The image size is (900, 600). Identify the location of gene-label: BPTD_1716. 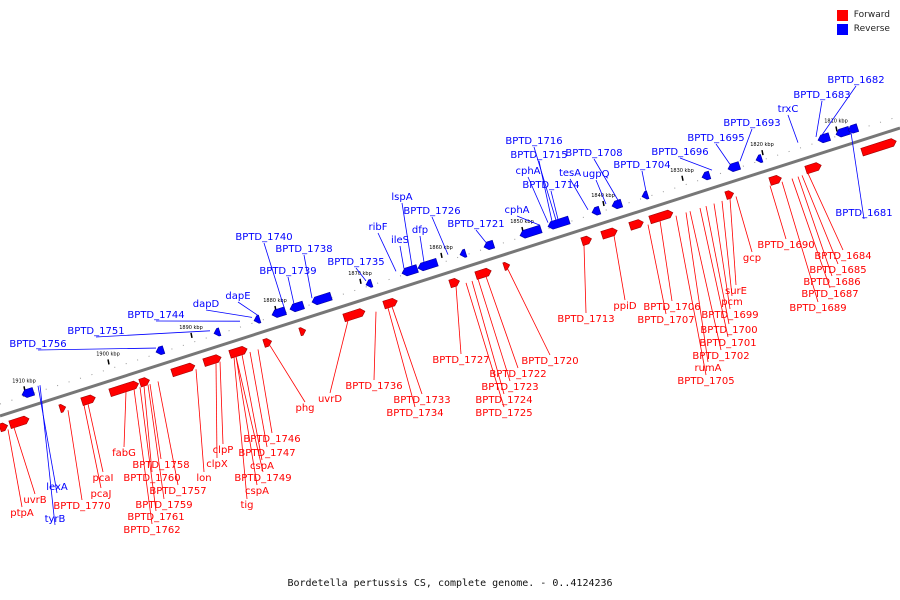
(533, 141).